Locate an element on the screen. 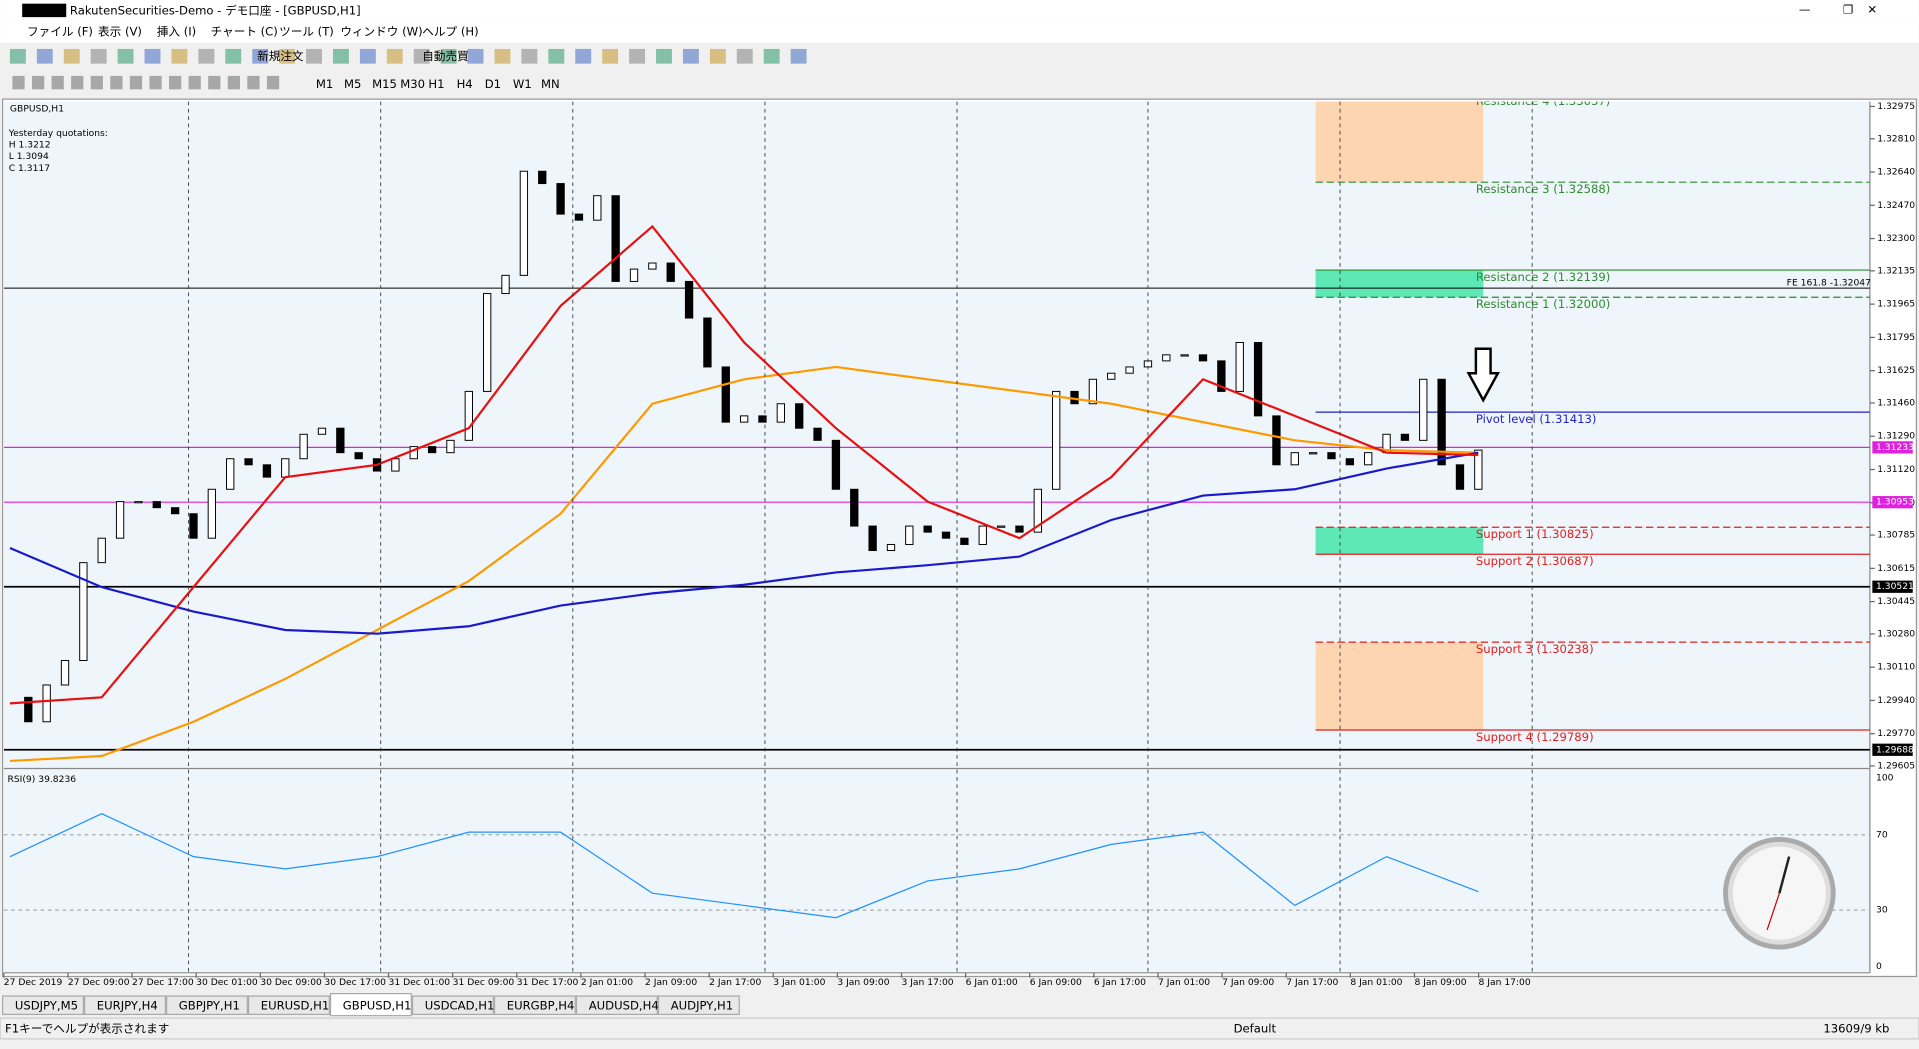 The width and height of the screenshot is (1919, 1049). menu-item: ウィンドウ (W) is located at coordinates (381, 31).